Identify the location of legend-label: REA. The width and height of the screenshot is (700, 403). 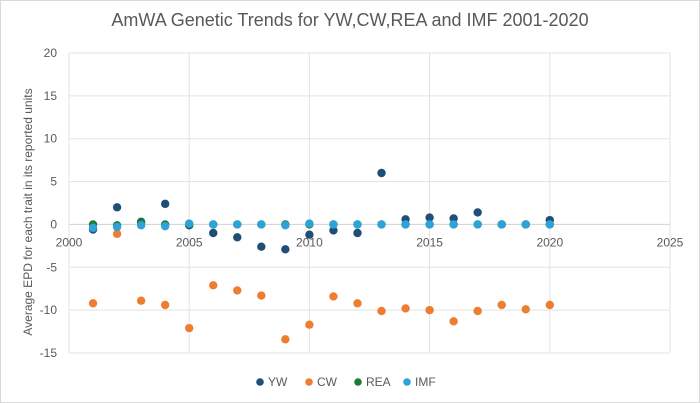
(378, 382).